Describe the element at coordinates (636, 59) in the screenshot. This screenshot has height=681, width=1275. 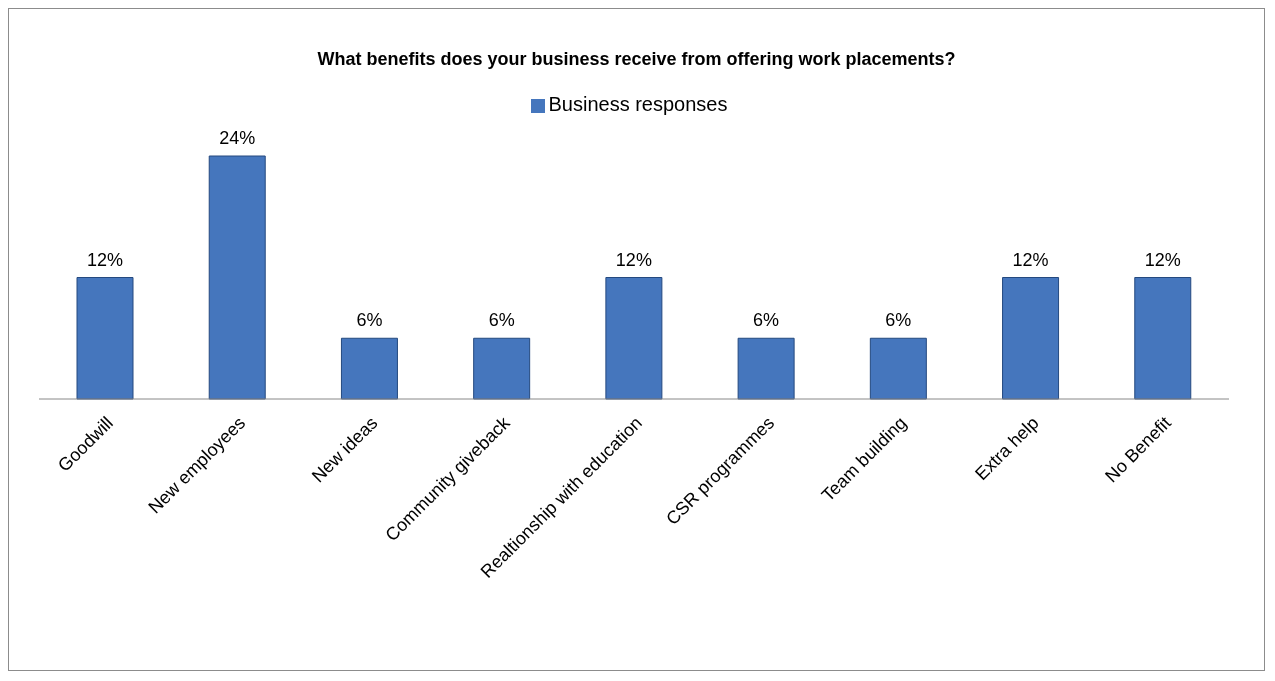
I see `chart-title: What benefits does your business receive from offering work placements?` at that location.